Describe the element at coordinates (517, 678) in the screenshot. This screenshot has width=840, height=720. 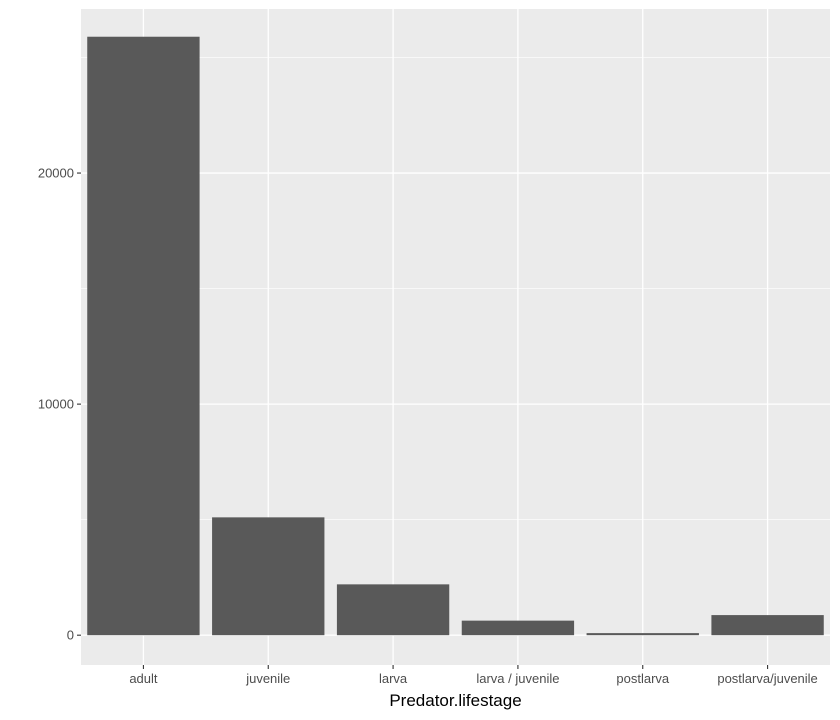
I see `x-tick-label: larva / juvenile` at that location.